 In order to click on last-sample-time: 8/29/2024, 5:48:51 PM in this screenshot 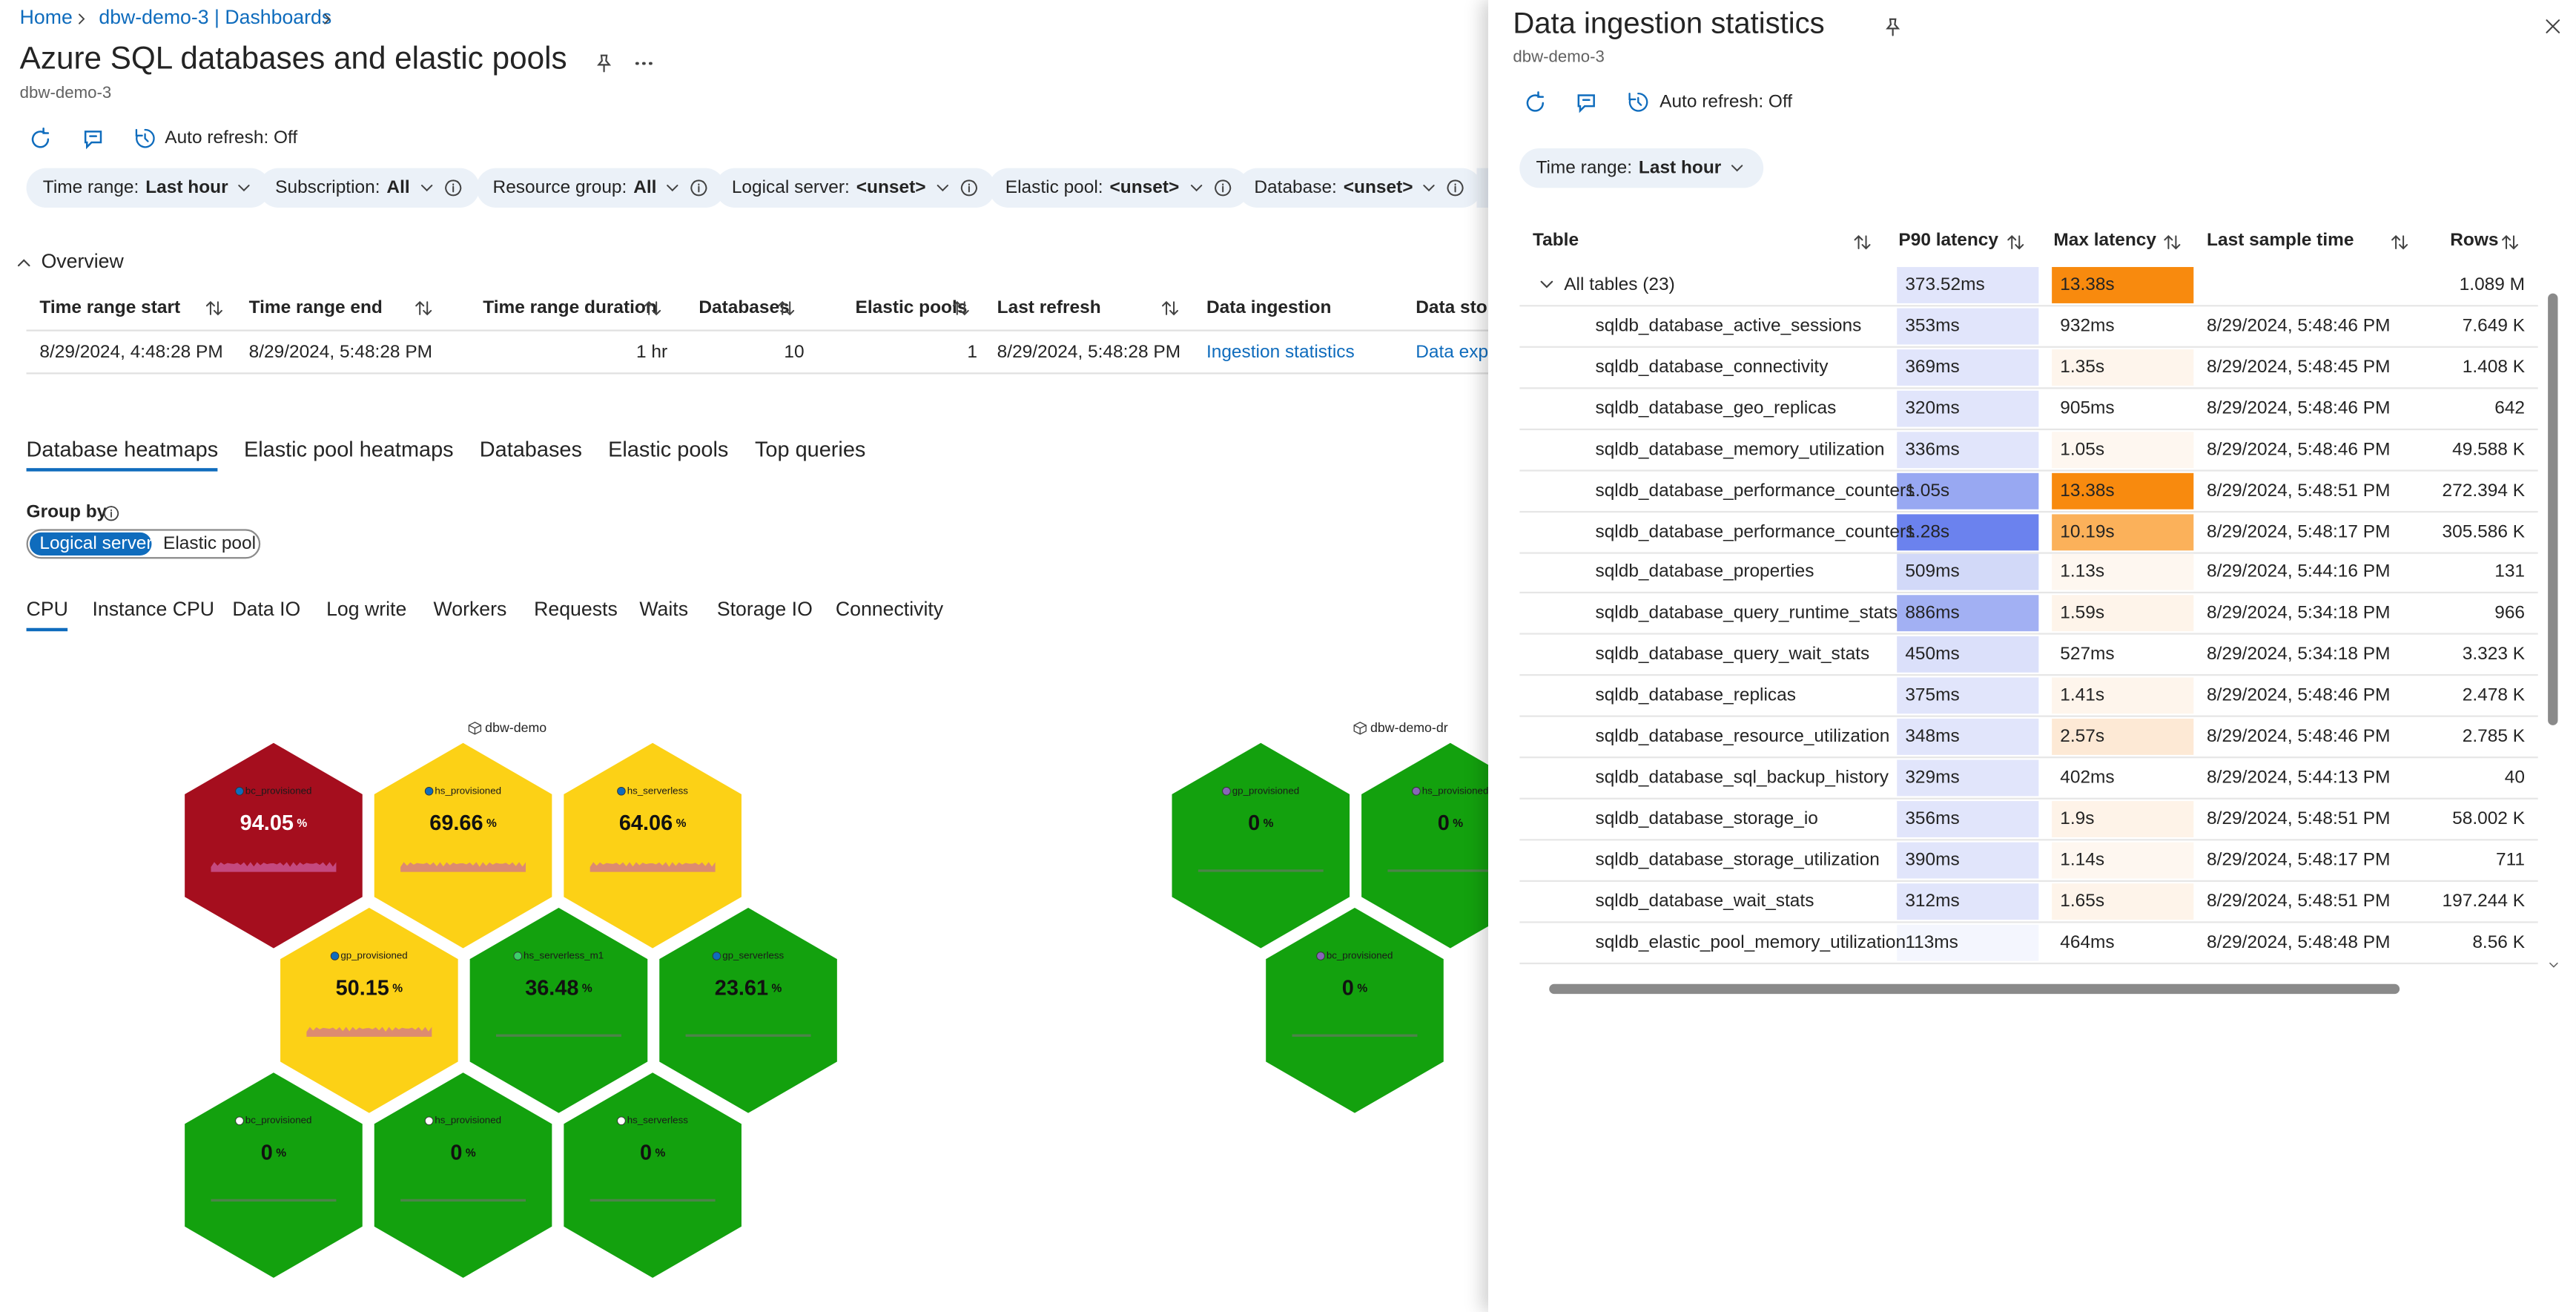, I will do `click(2299, 490)`.